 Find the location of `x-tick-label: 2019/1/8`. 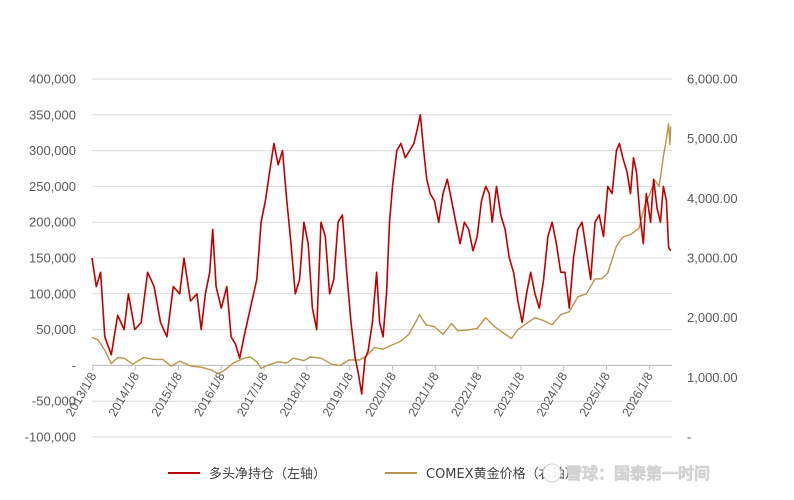

x-tick-label: 2019/1/8 is located at coordinates (338, 394).